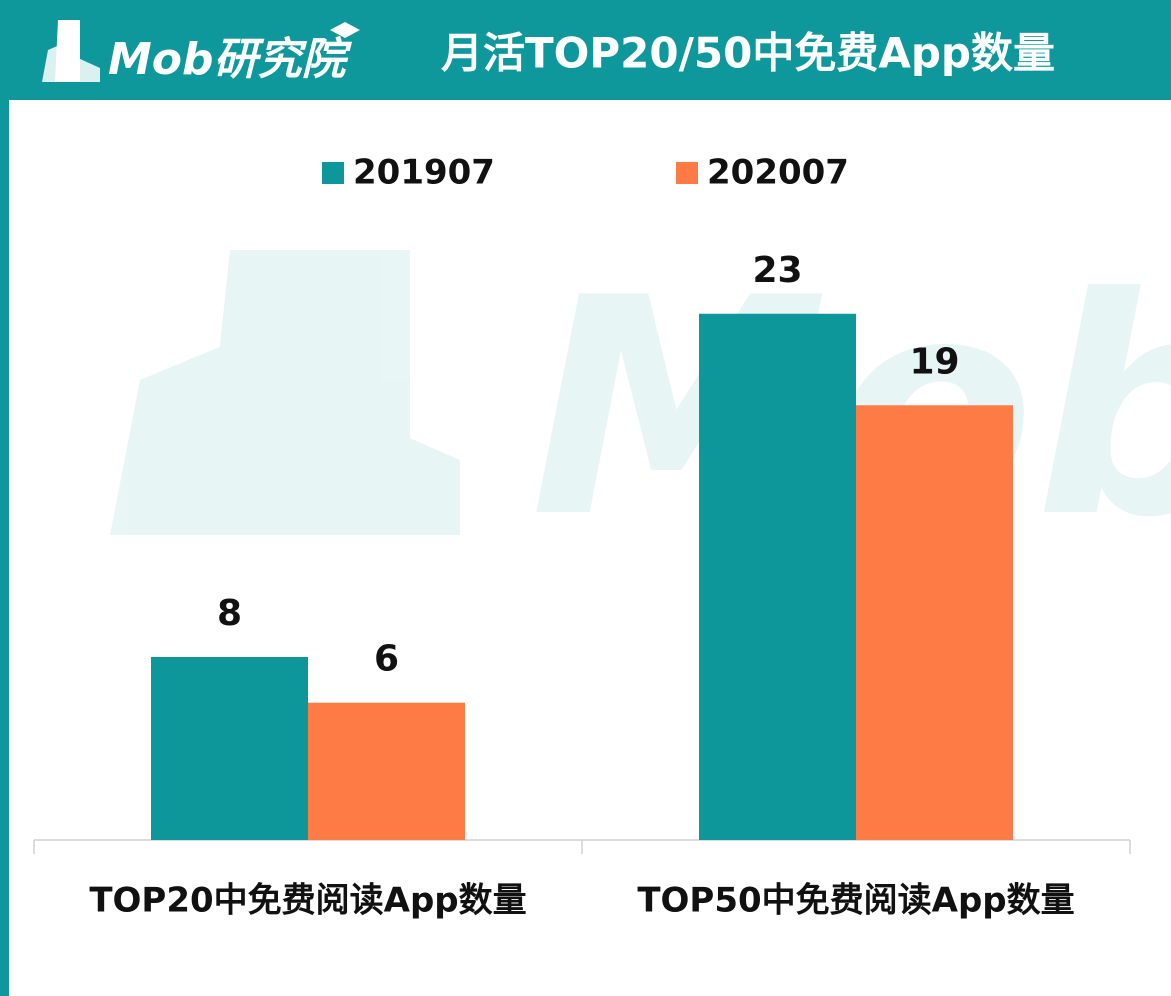 This screenshot has width=1171, height=996. I want to click on data-label: 8, so click(229, 613).